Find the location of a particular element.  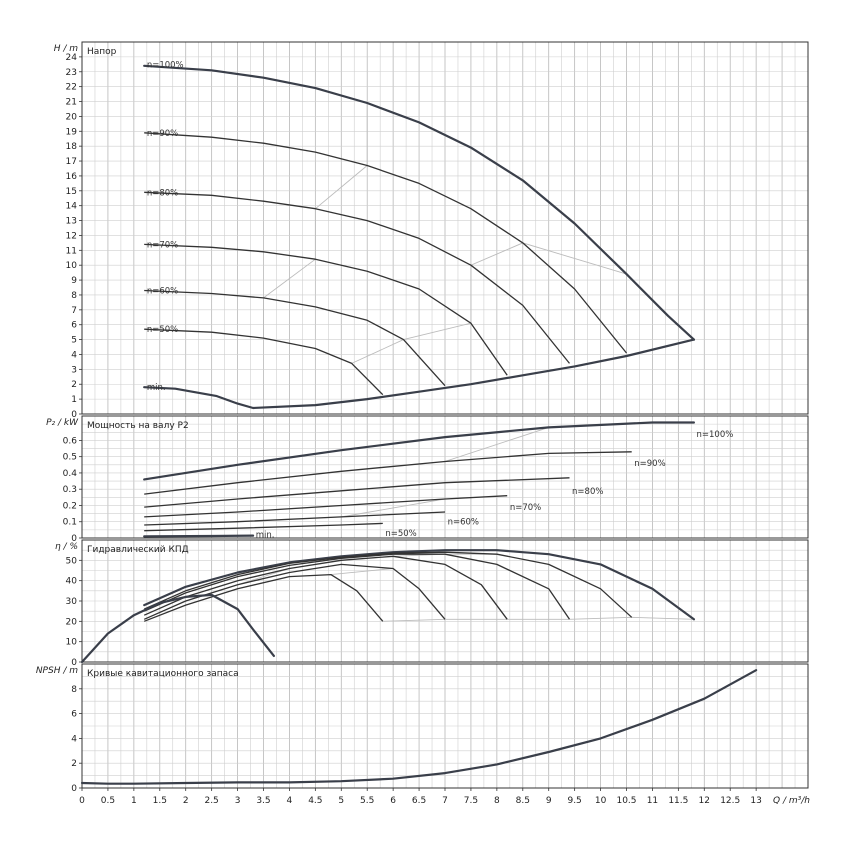

x-tick-label: 5 is located at coordinates (341, 801).